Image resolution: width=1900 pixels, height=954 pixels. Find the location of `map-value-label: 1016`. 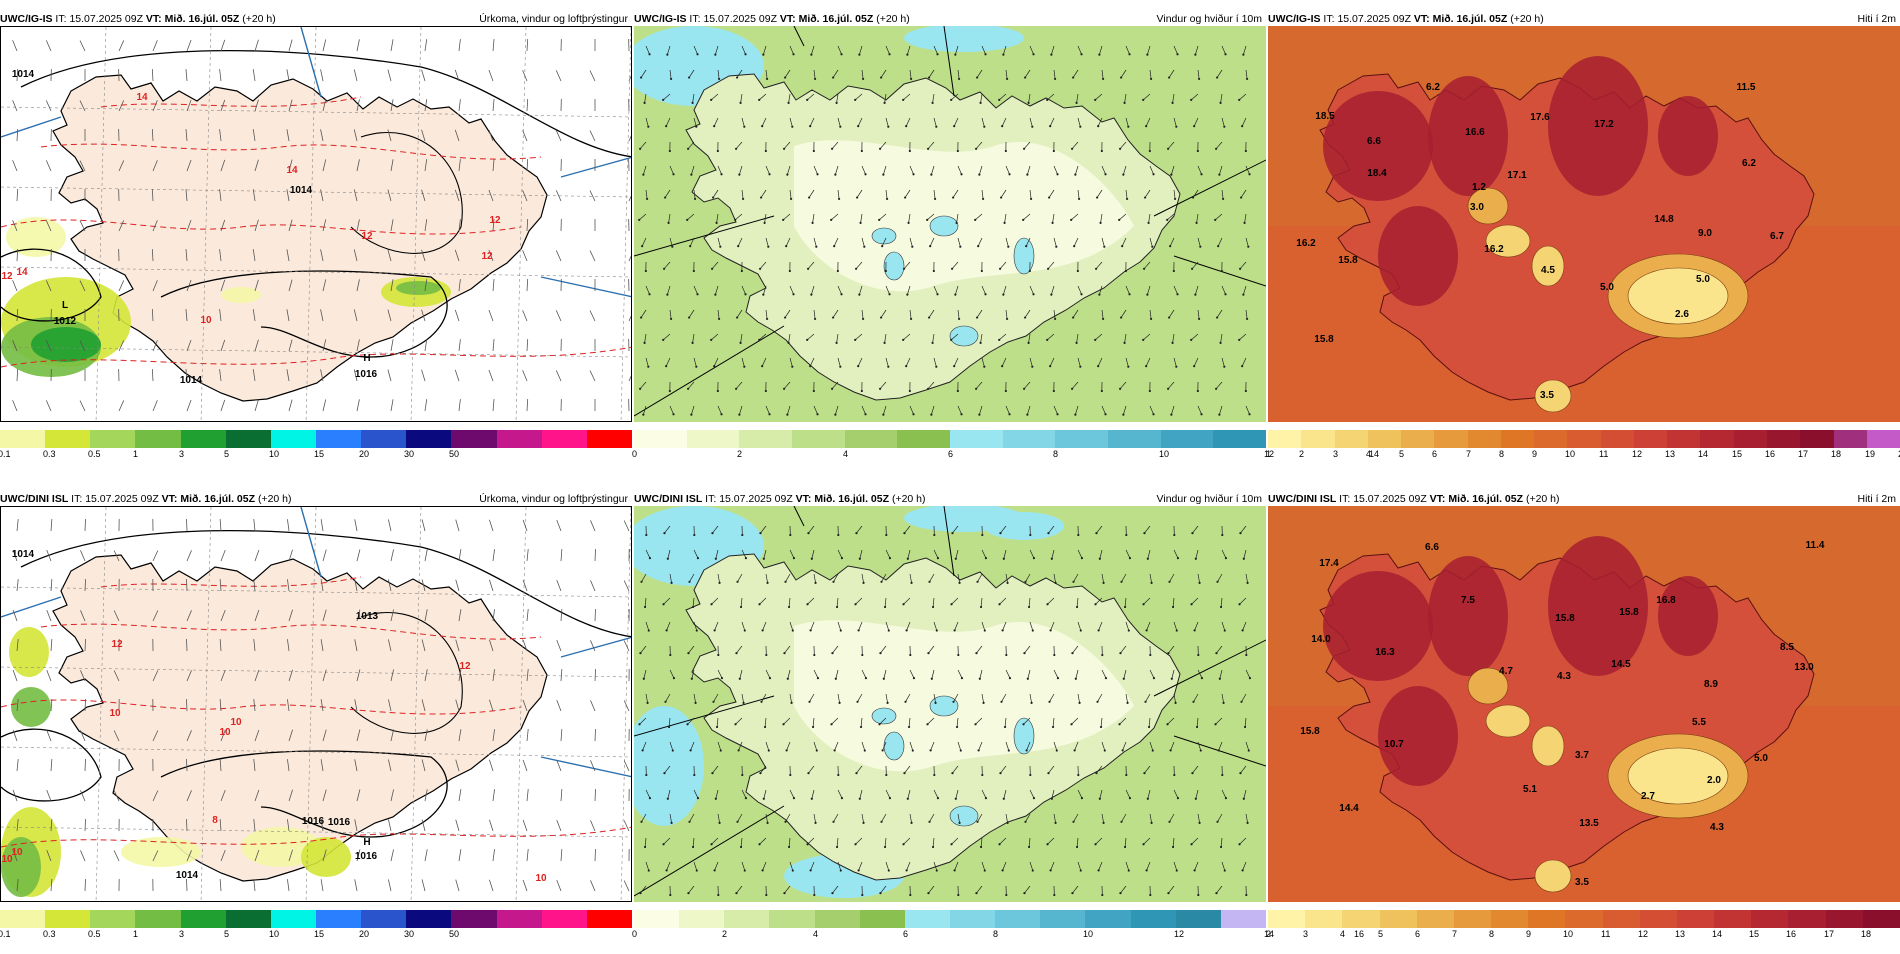

map-value-label: 1016 is located at coordinates (366, 374).